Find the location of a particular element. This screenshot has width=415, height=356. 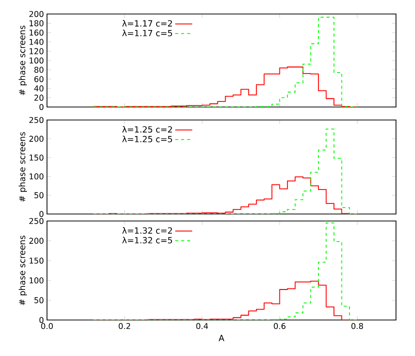

legend-label: λ=1.17 c=2 is located at coordinates (147, 23).